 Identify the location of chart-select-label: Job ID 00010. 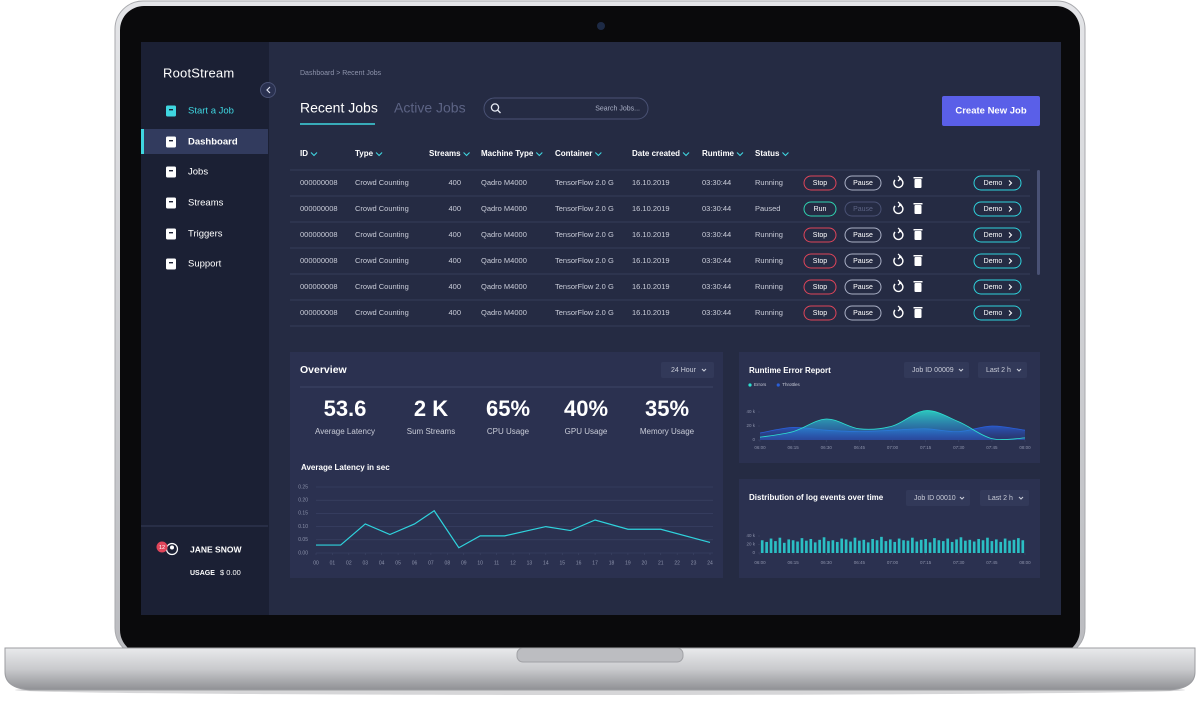
(935, 498).